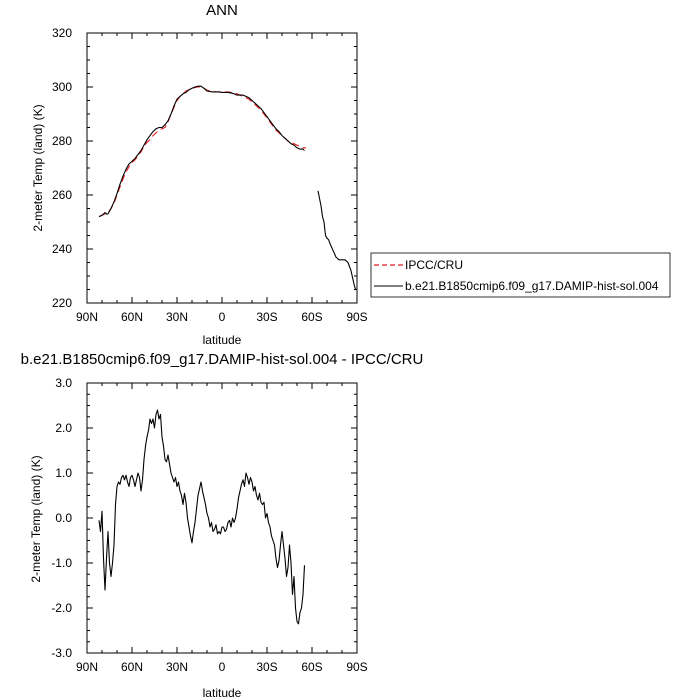  What do you see at coordinates (222, 340) in the screenshot?
I see `top-x-axis-label: latitude` at bounding box center [222, 340].